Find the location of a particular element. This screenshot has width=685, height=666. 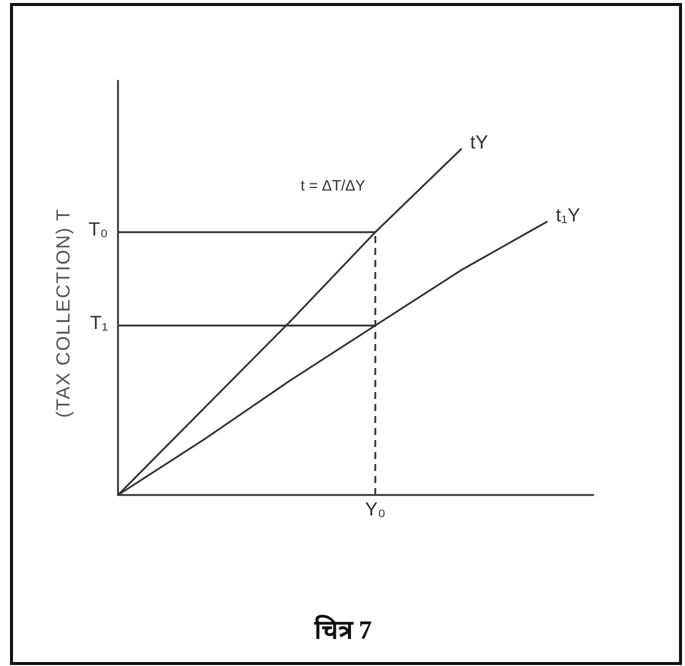

ref-line-label: T₀ is located at coordinates (98, 230).